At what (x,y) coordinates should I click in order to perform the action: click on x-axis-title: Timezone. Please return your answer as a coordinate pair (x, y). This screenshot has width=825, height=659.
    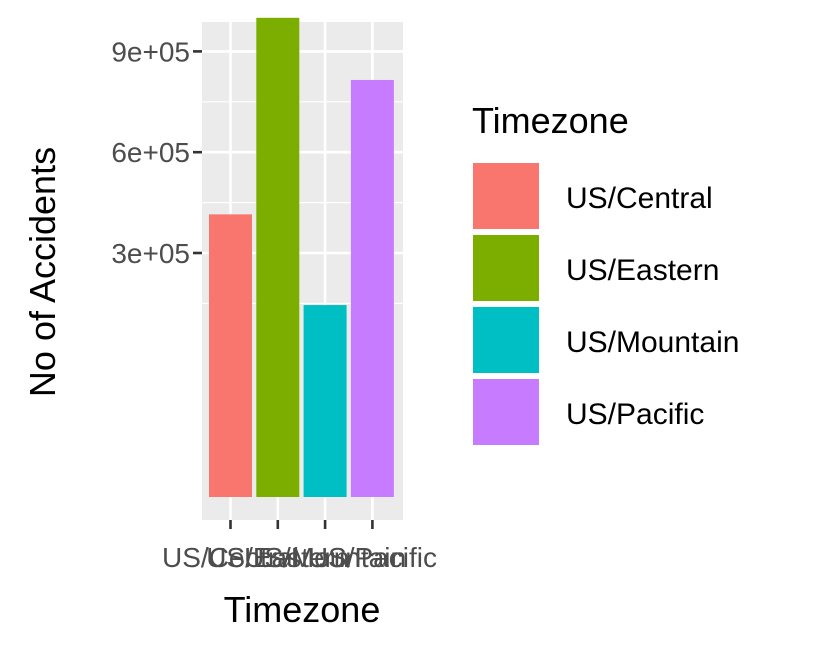
    Looking at the image, I should click on (302, 609).